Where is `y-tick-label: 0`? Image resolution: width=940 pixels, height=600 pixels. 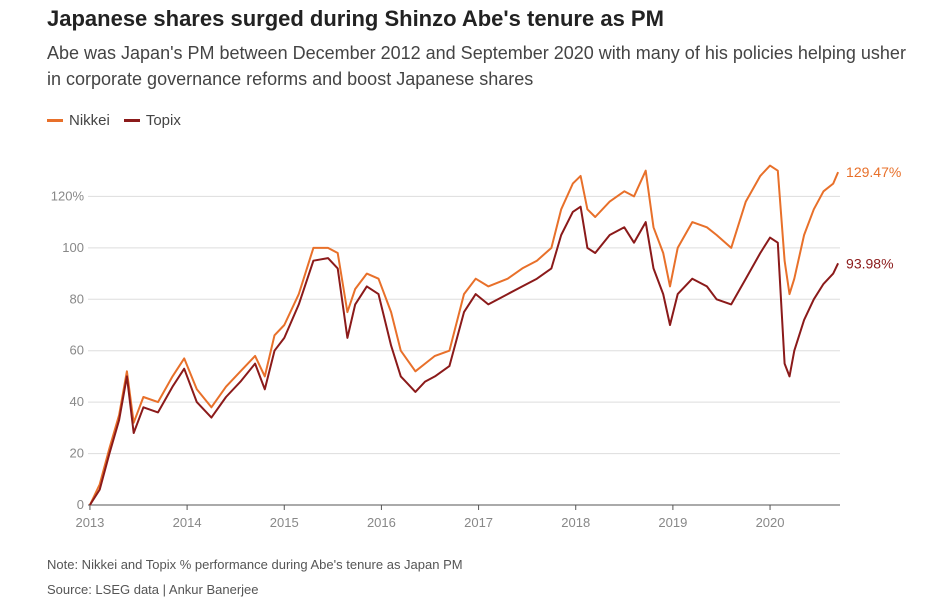 y-tick-label: 0 is located at coordinates (80, 504).